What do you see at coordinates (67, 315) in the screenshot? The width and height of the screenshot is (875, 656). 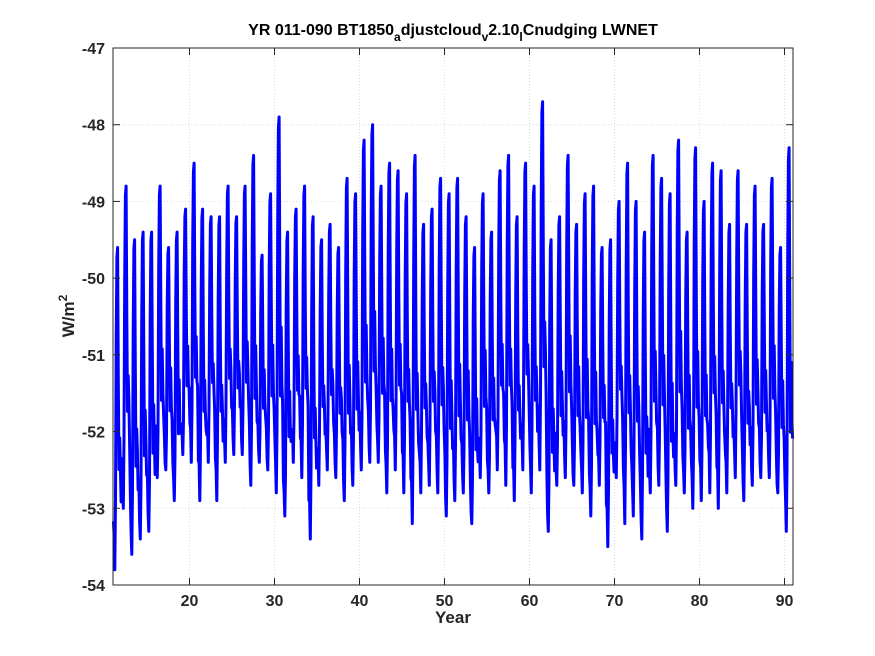 I see `y-axis-label: W/m2` at bounding box center [67, 315].